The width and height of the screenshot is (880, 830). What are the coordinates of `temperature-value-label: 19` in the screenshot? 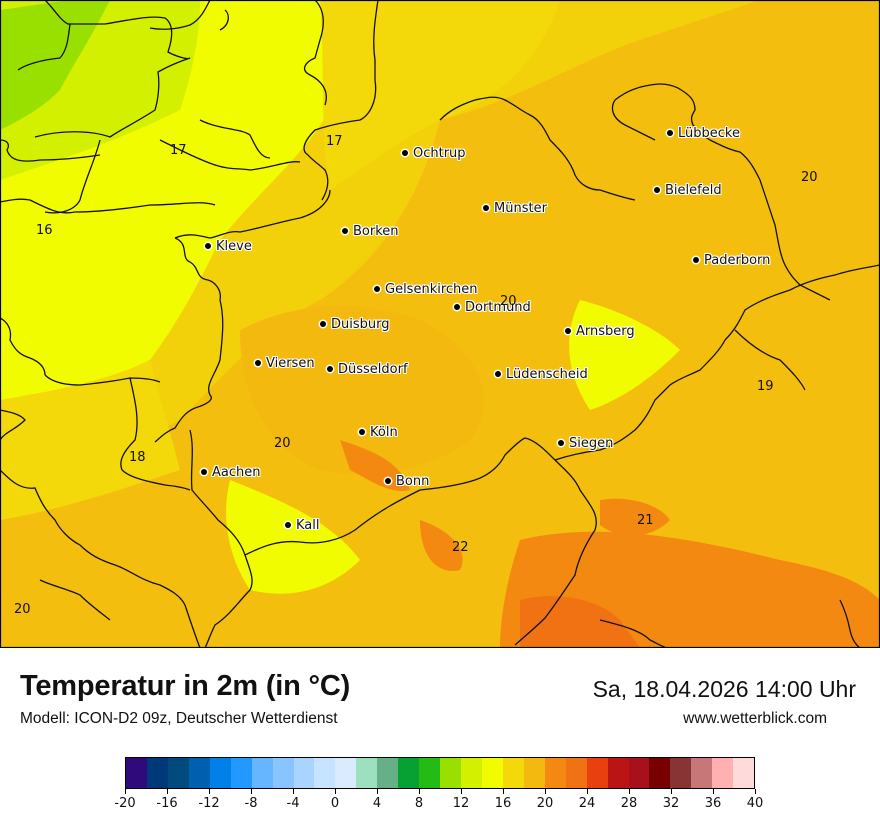 It's located at (765, 386).